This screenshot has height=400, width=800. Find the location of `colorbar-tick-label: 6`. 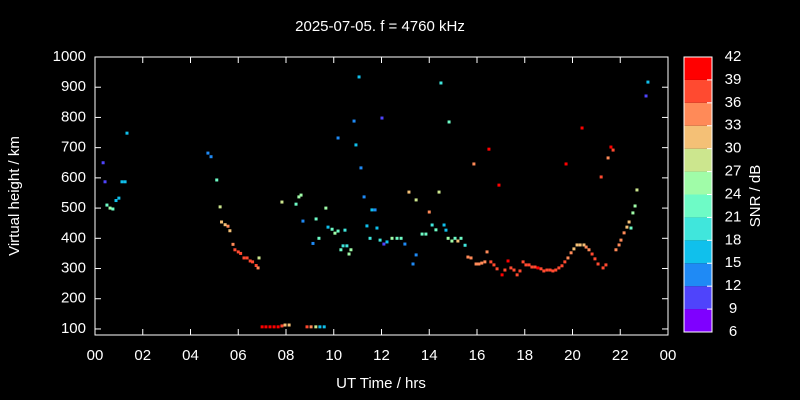

colorbar-tick-label: 6 is located at coordinates (733, 331).